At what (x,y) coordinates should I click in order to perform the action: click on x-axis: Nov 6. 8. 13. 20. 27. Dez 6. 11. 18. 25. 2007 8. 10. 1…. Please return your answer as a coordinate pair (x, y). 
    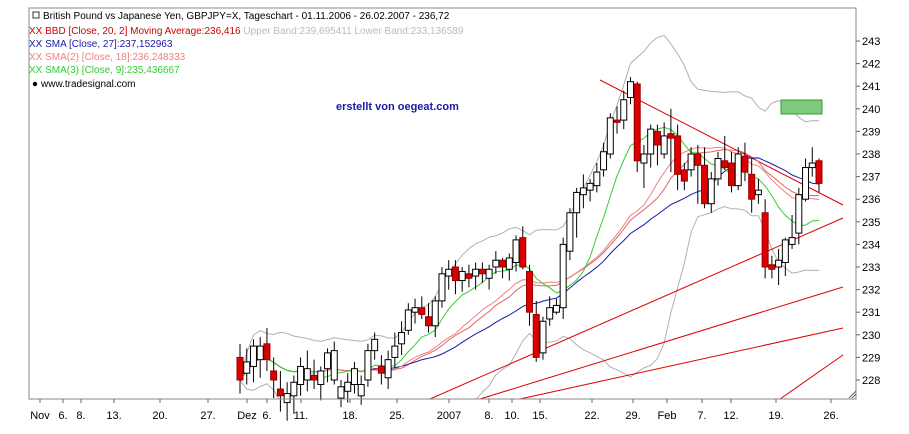
    Looking at the image, I should click on (434, 410).